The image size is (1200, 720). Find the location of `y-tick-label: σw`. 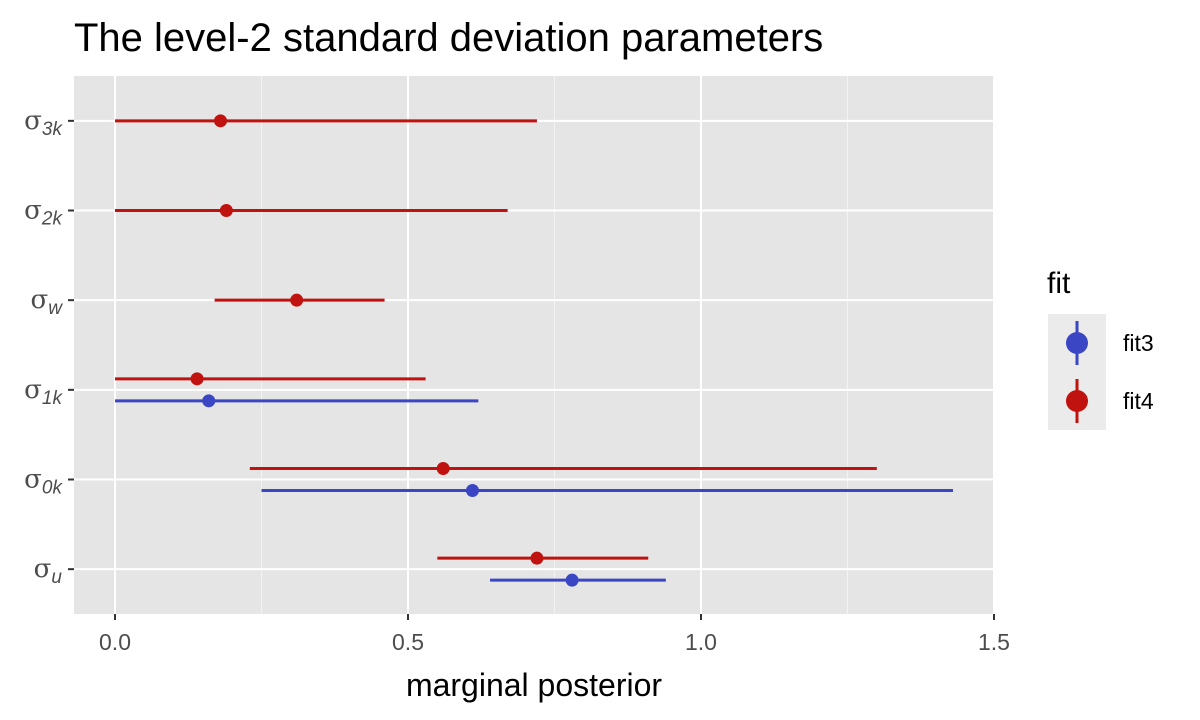

y-tick-label: σw is located at coordinates (47, 302).